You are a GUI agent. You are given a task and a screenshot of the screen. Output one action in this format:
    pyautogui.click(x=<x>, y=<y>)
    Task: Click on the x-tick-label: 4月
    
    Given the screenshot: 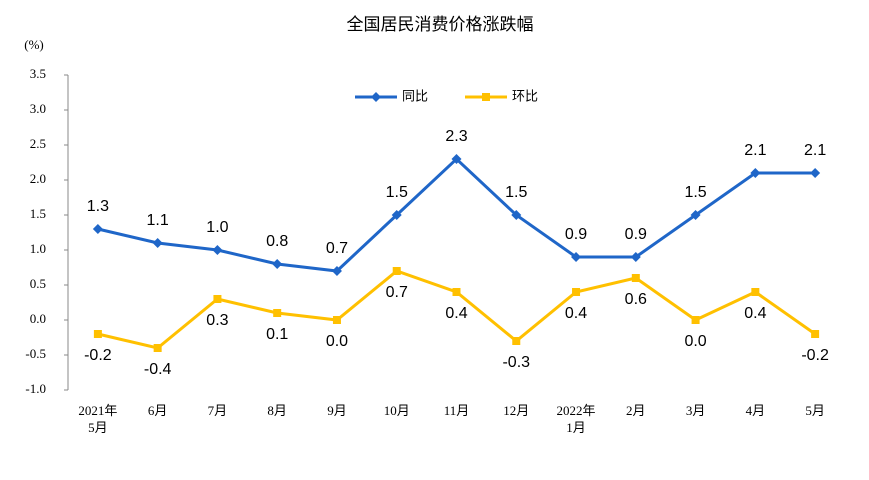 What is the action you would take?
    pyautogui.click(x=756, y=410)
    